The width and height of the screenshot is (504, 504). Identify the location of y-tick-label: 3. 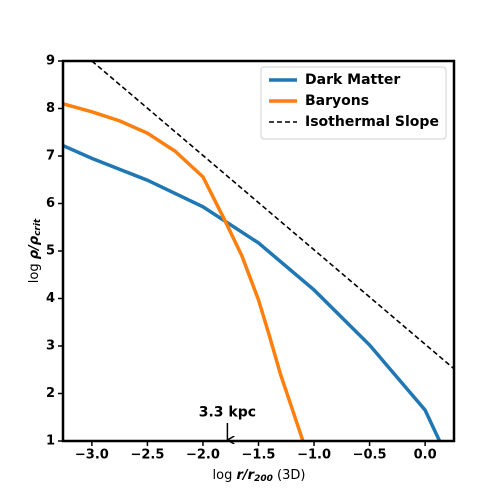
(50, 346).